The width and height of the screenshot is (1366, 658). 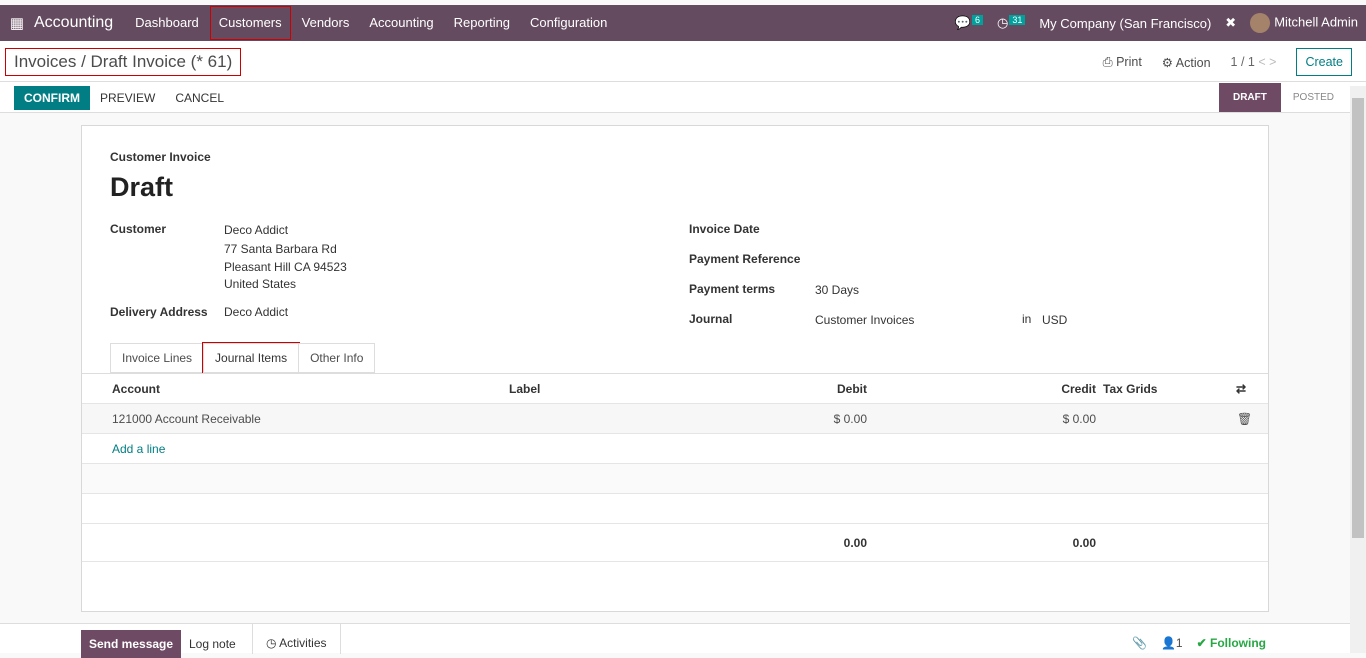 What do you see at coordinates (128, 98) in the screenshot?
I see `preview-button: PREVIEW` at bounding box center [128, 98].